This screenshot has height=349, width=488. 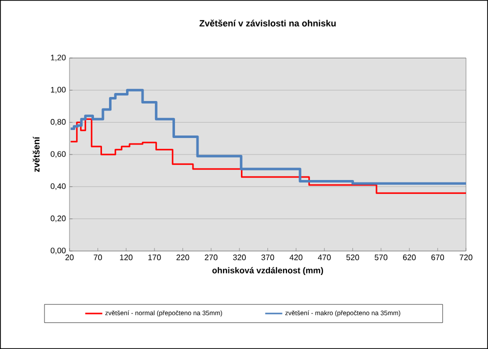 I want to click on y-tick-label: 0,80, so click(x=58, y=122).